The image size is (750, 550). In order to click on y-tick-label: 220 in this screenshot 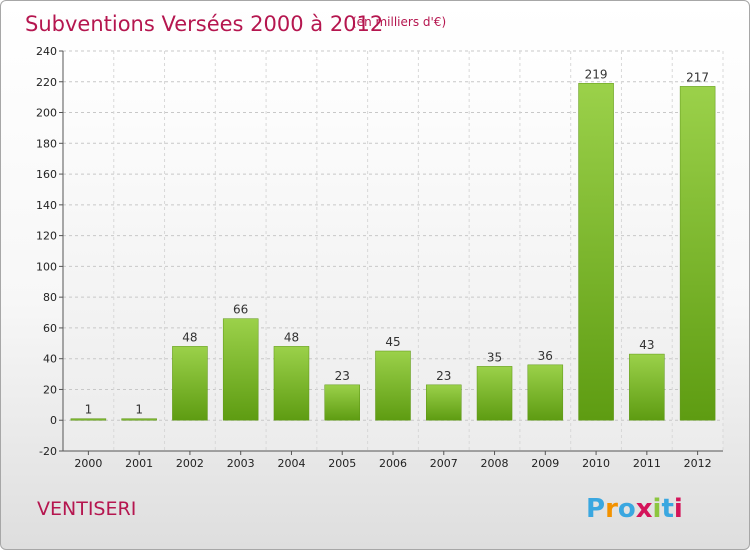, I will do `click(46, 82)`.